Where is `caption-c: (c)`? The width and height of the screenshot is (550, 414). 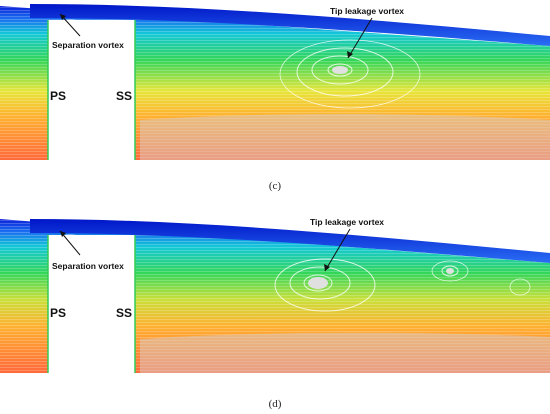
caption-c: (c) is located at coordinates (275, 186).